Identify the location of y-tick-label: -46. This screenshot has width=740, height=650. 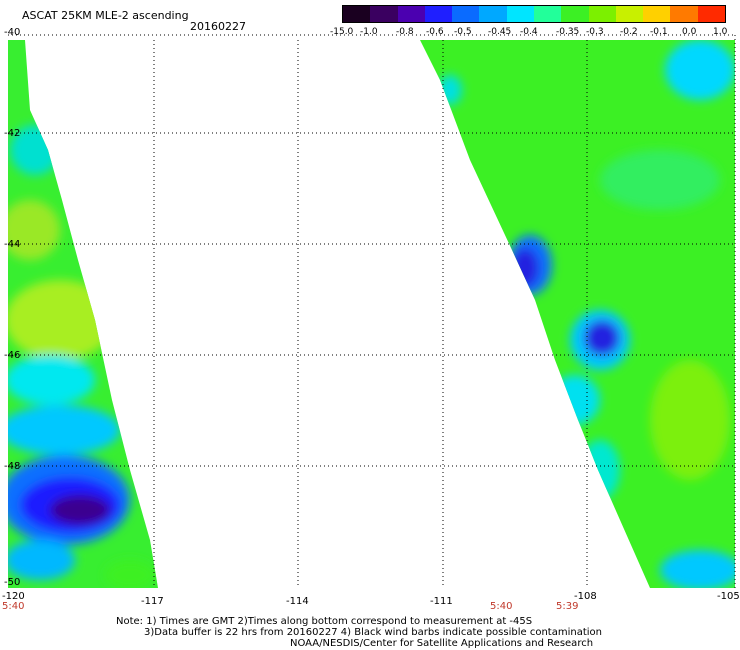
(12, 355).